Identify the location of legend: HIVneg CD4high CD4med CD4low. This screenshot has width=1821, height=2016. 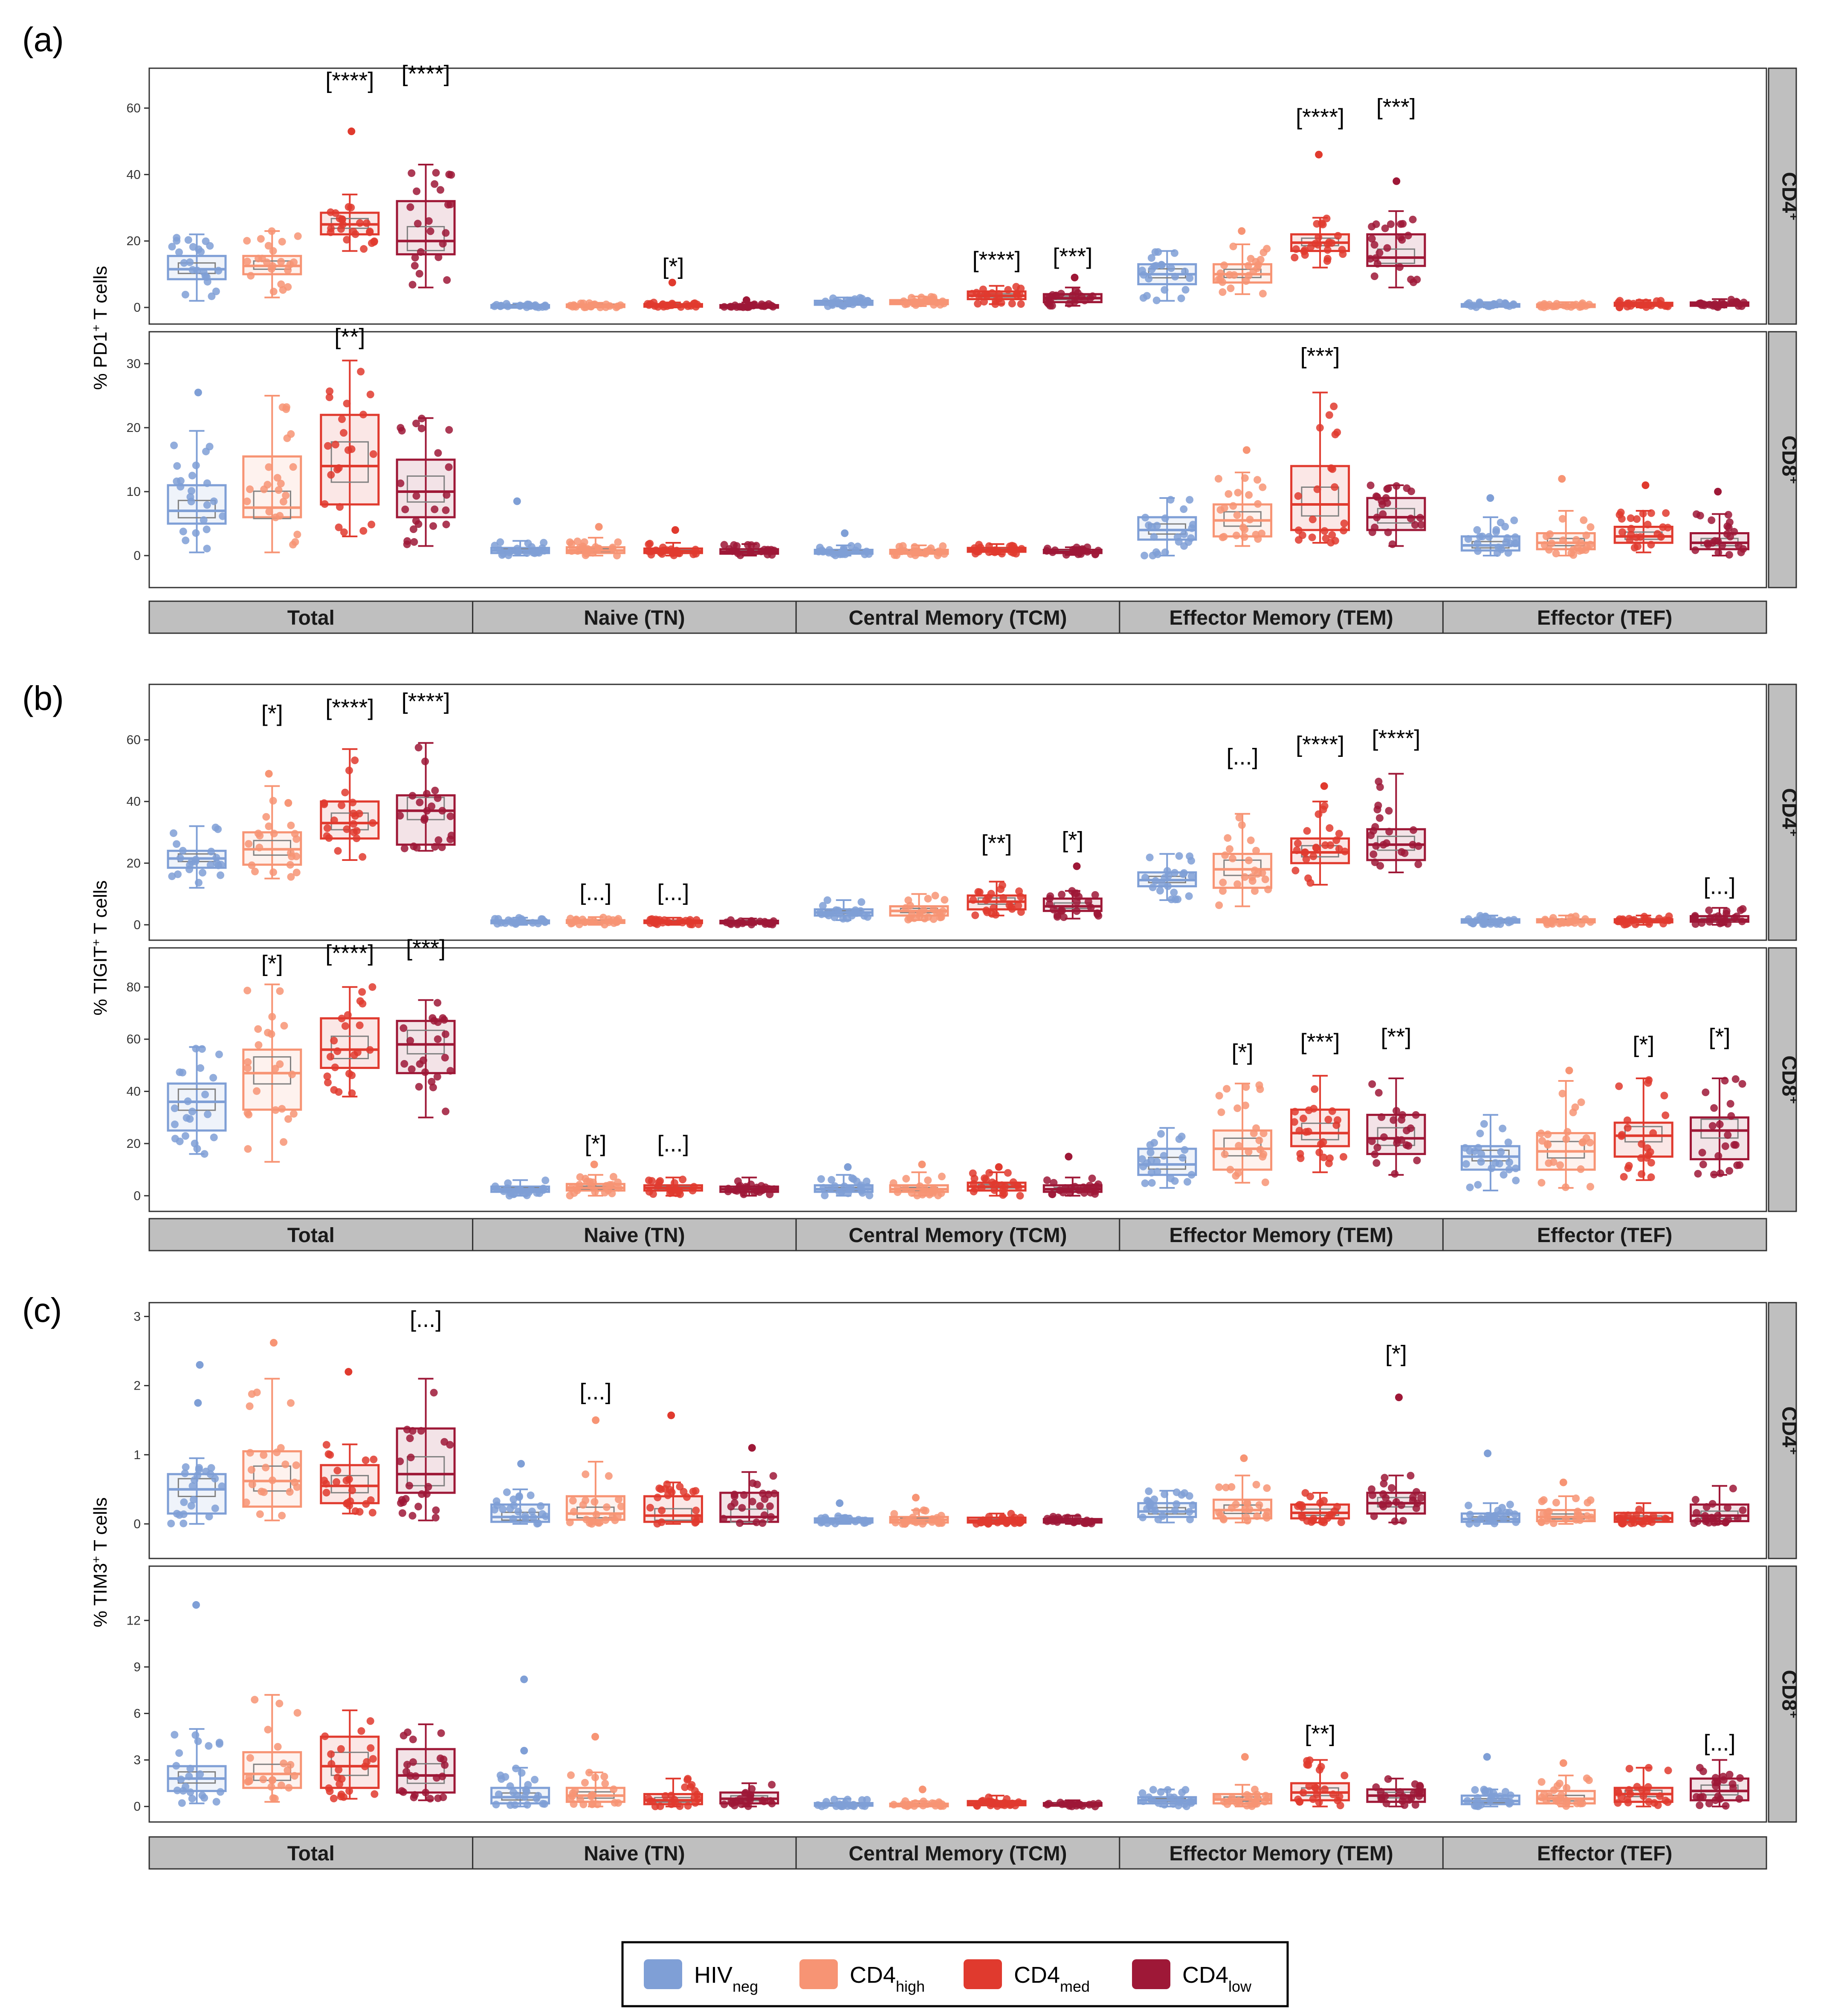
(955, 1974).